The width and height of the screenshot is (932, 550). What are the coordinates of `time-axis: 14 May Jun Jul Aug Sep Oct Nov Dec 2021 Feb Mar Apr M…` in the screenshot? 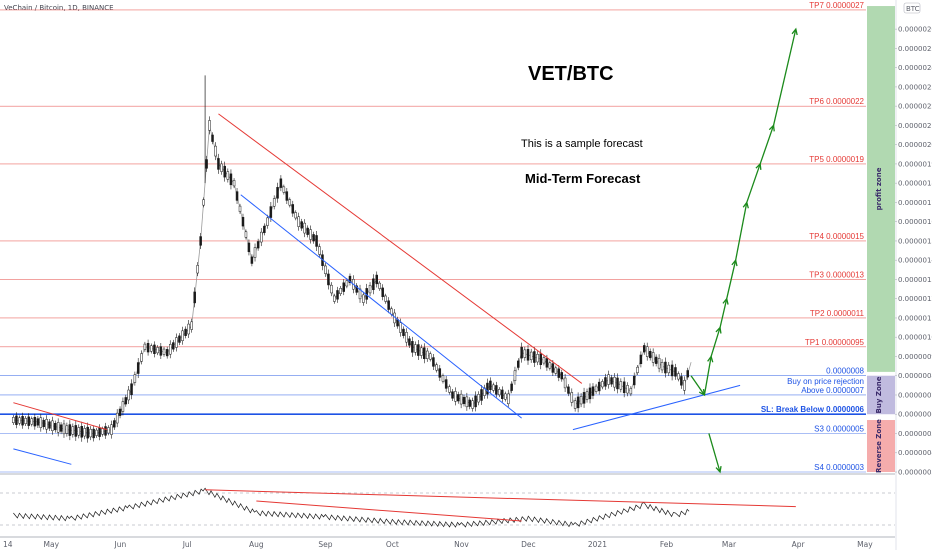 It's located at (438, 544).